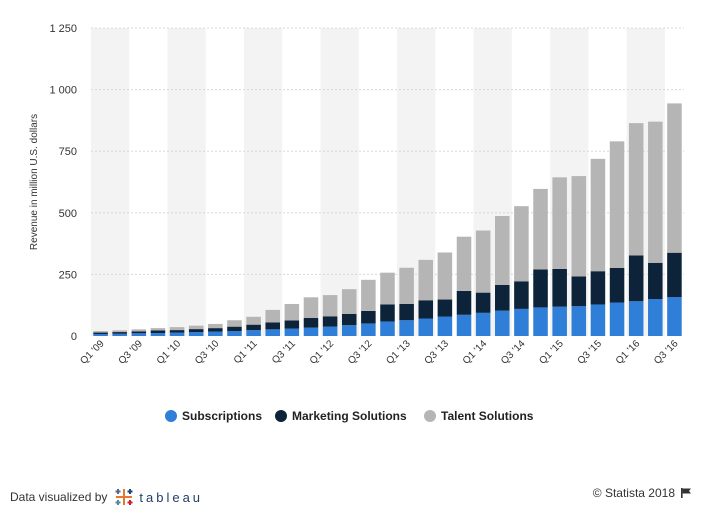  Describe the element at coordinates (398, 352) in the screenshot. I see `x-tick-label: Q1 '13` at that location.